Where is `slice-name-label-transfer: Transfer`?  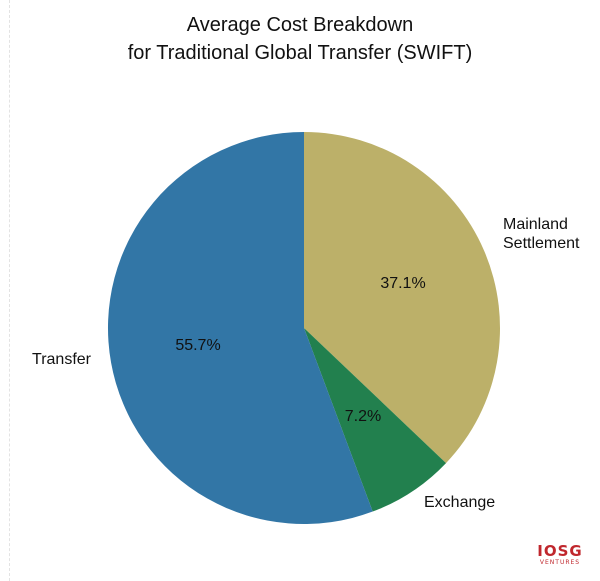
slice-name-label-transfer: Transfer is located at coordinates (62, 359).